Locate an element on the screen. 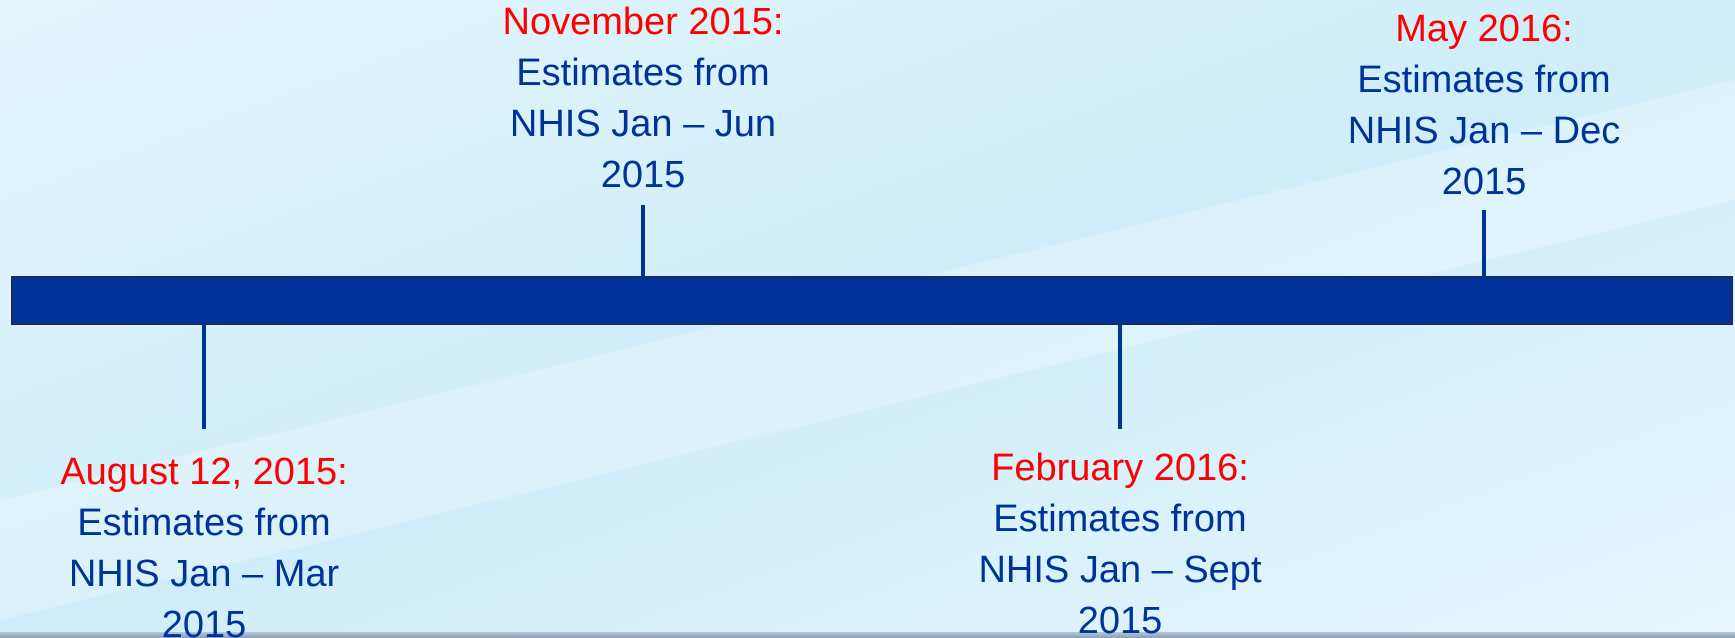 The width and height of the screenshot is (1735, 638). footer-stripe is located at coordinates (867, 635).